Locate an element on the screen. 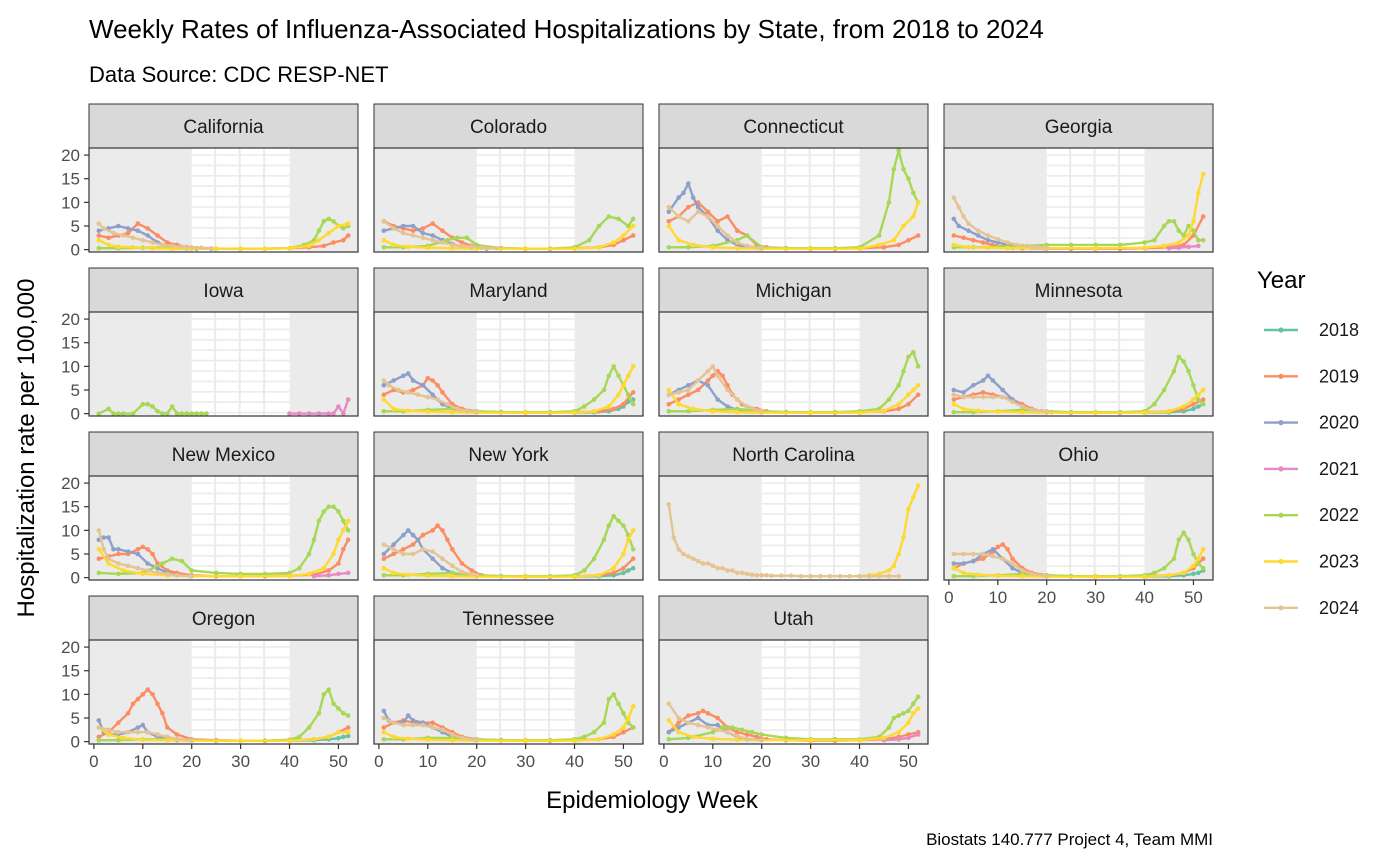 The height and width of the screenshot is (865, 1400). series-line-california-2023 is located at coordinates (223, 236).